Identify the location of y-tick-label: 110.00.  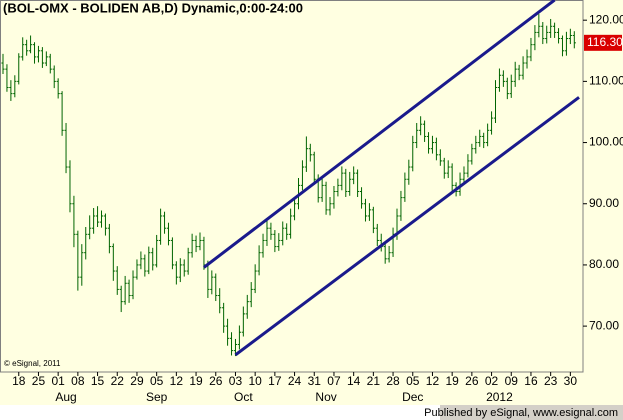
(606, 81).